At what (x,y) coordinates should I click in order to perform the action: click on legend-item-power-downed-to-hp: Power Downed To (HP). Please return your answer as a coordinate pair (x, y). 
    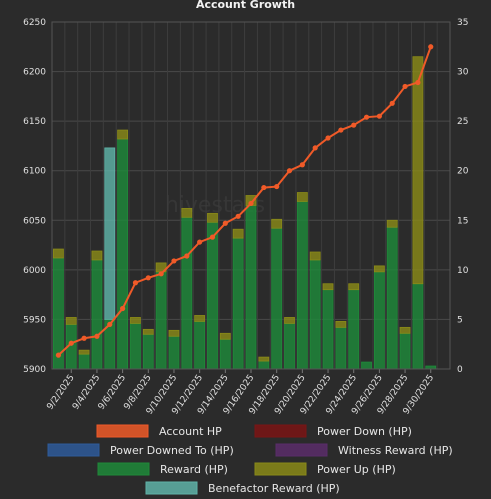
    Looking at the image, I should click on (140, 450).